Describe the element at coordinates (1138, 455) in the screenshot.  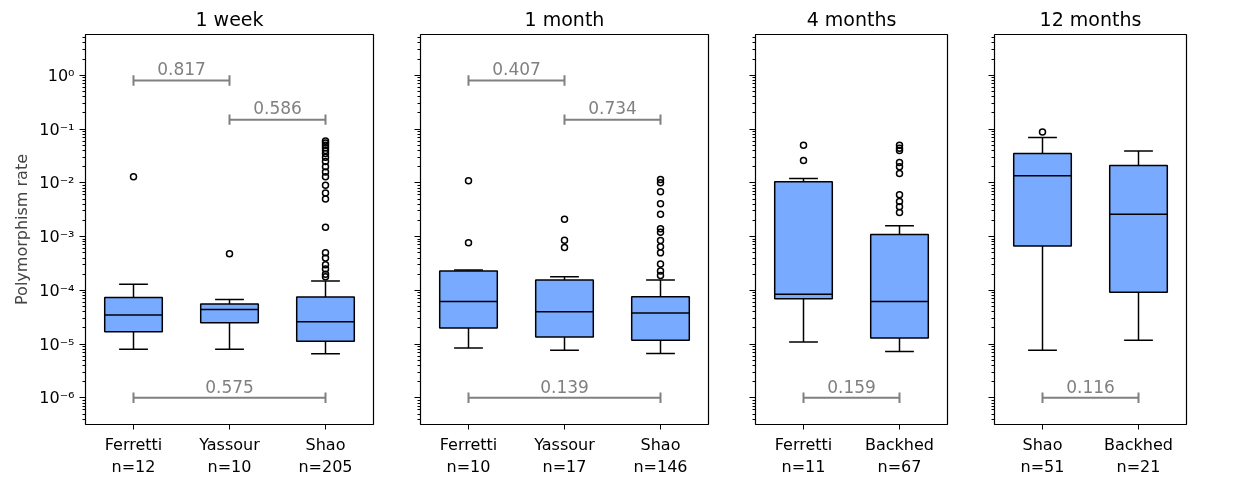
I see `x-tick-label: Backhed n=21` at that location.